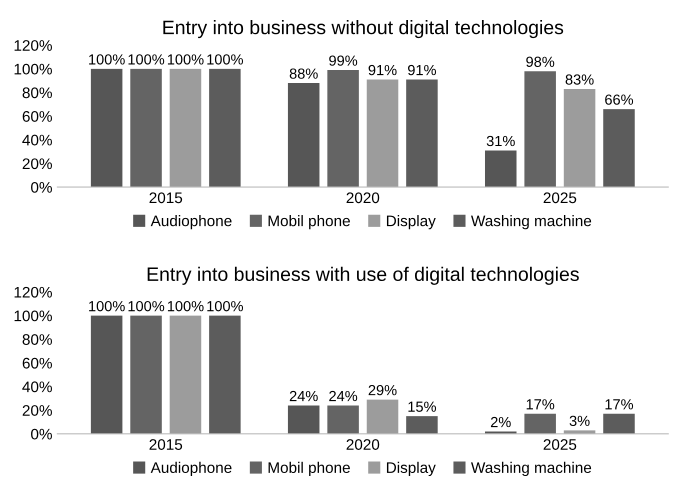 The image size is (675, 481). I want to click on data-label: 2%, so click(500, 422).